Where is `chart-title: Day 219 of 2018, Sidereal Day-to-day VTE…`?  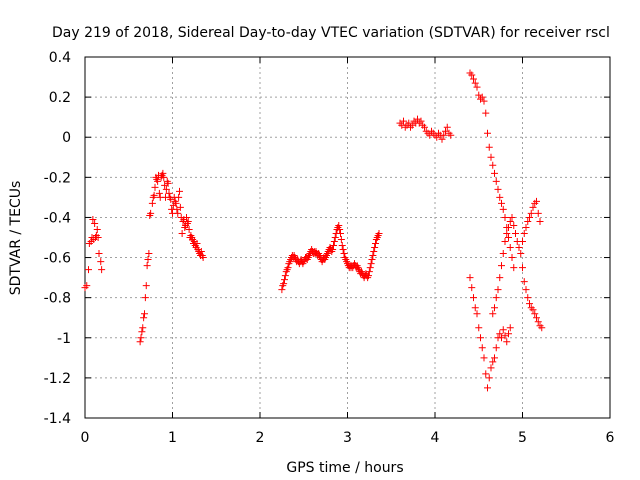 chart-title: Day 219 of 2018, Sidereal Day-to-day VTE… is located at coordinates (331, 33).